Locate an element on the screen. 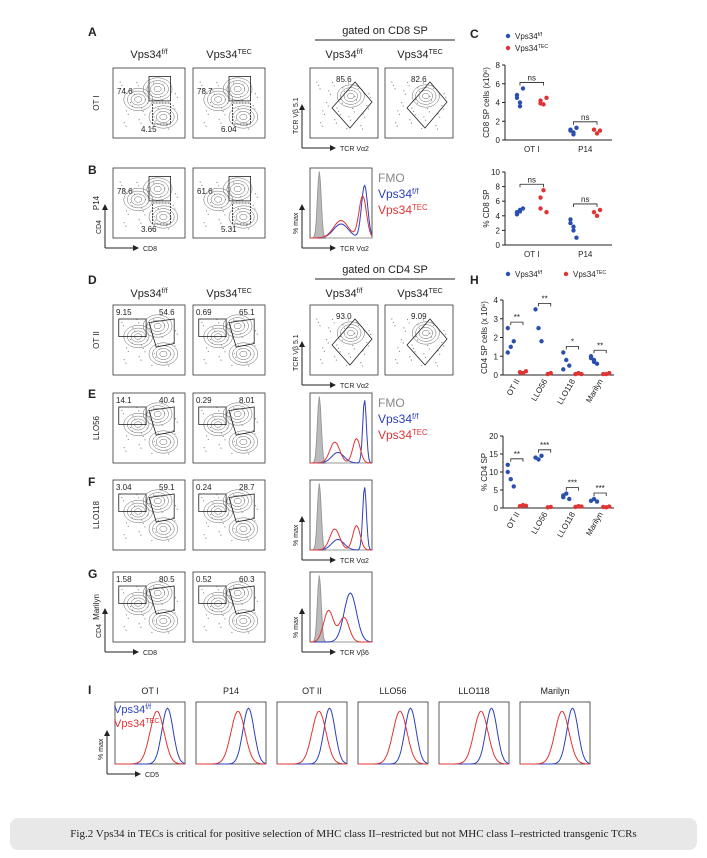 The height and width of the screenshot is (858, 707). gate-percent: 9.15 is located at coordinates (124, 312).